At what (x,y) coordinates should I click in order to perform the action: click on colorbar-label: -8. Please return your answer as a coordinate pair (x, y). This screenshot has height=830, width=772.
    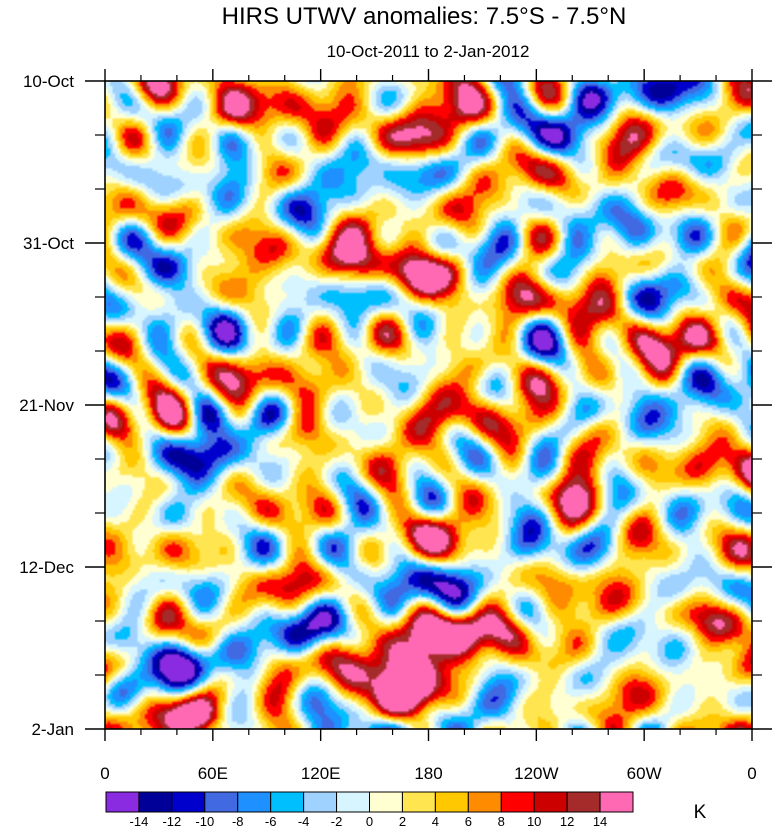
    Looking at the image, I should click on (238, 821).